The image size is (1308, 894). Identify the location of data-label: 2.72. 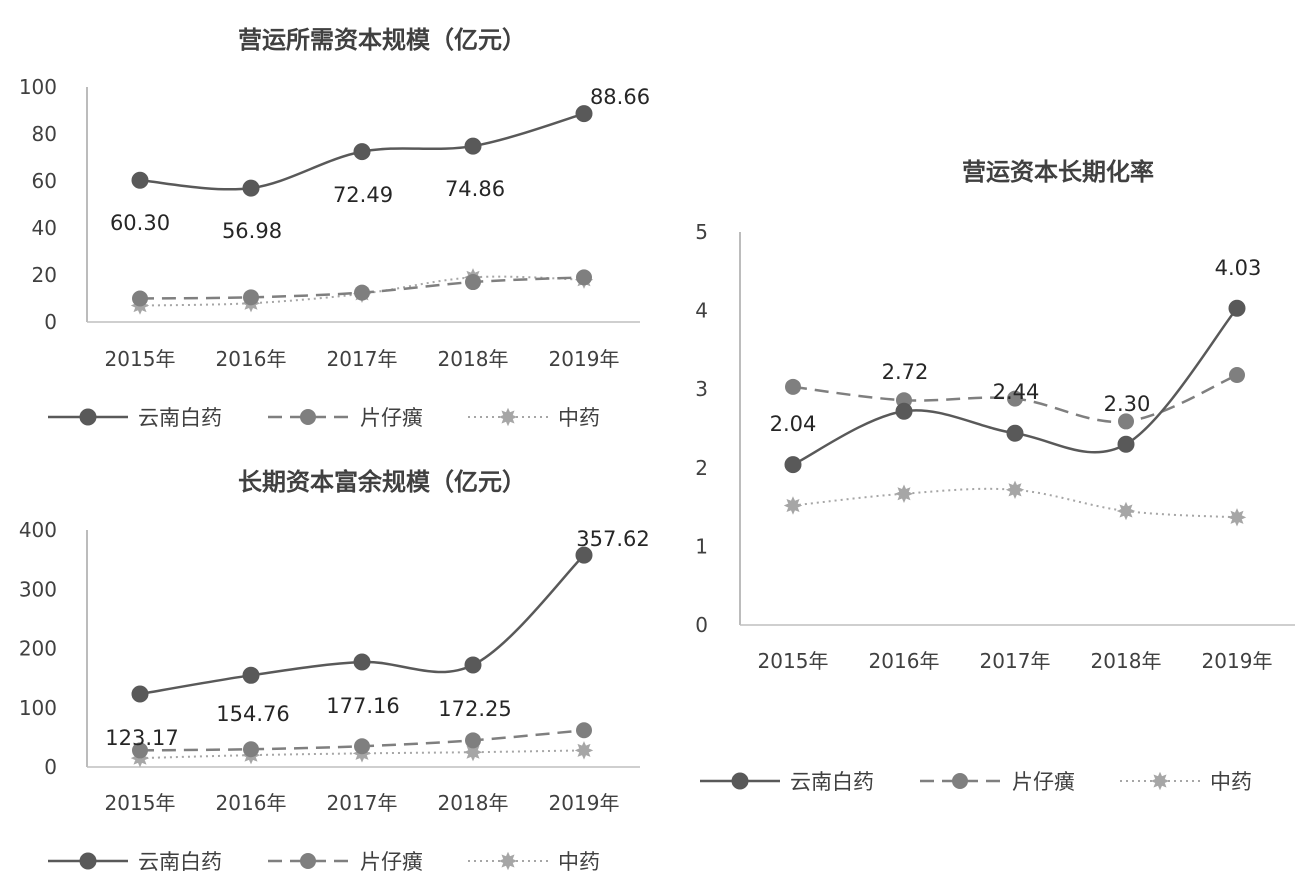
(905, 372).